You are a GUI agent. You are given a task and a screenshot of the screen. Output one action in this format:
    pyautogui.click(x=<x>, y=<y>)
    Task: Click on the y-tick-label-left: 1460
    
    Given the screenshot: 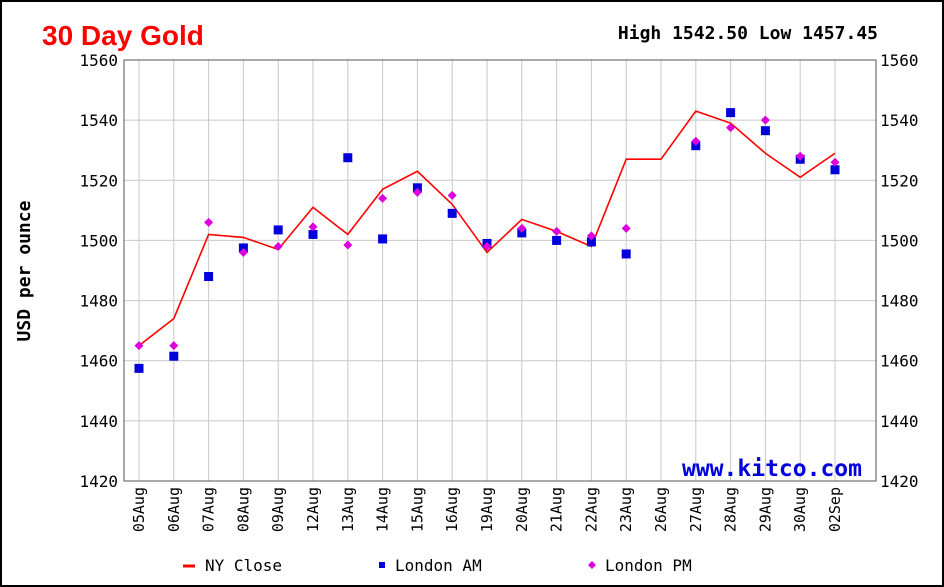 What is the action you would take?
    pyautogui.click(x=98, y=361)
    